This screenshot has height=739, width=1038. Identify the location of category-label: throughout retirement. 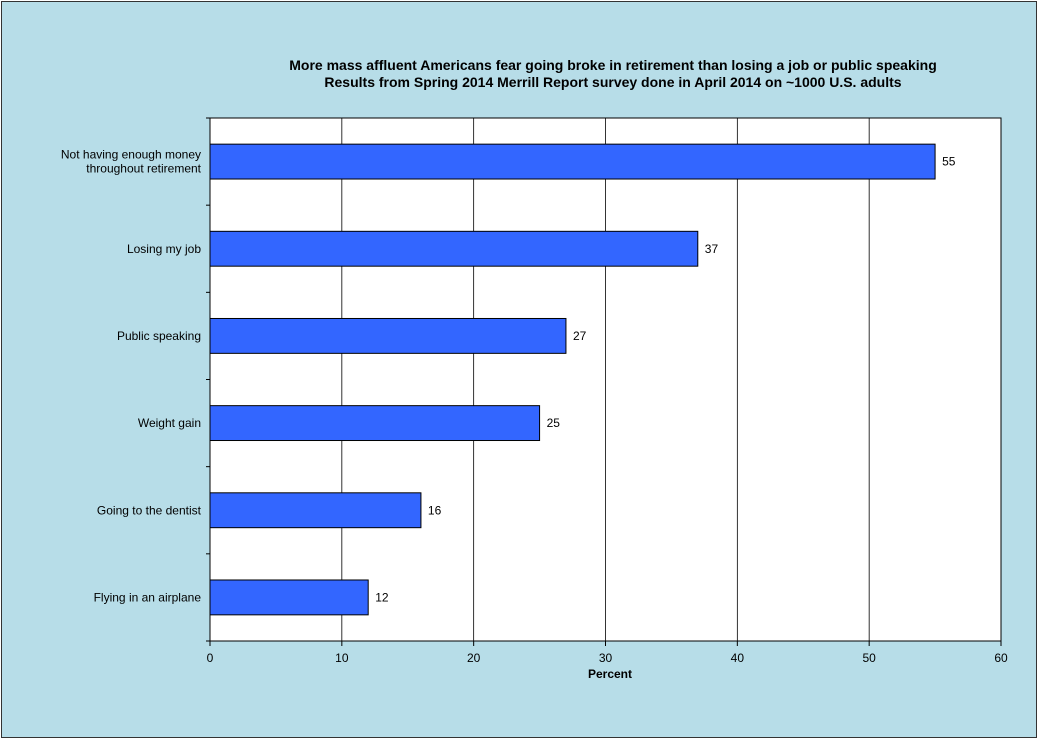
(143, 169).